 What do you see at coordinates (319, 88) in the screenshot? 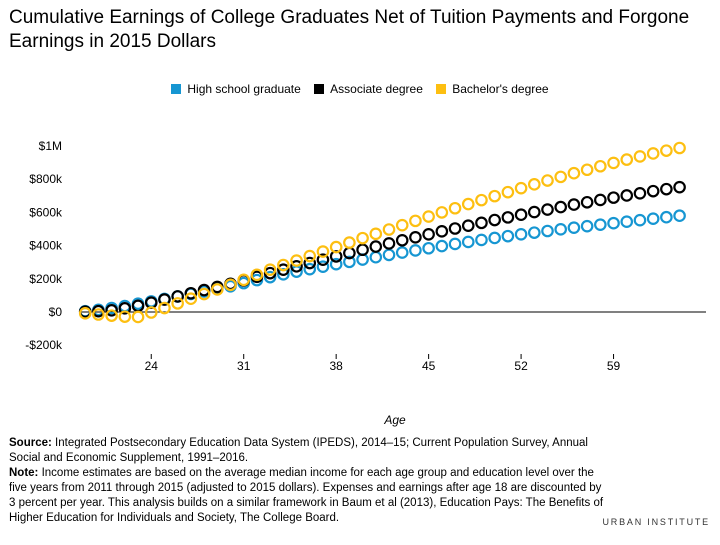
I see `legend-swatch-associate` at bounding box center [319, 88].